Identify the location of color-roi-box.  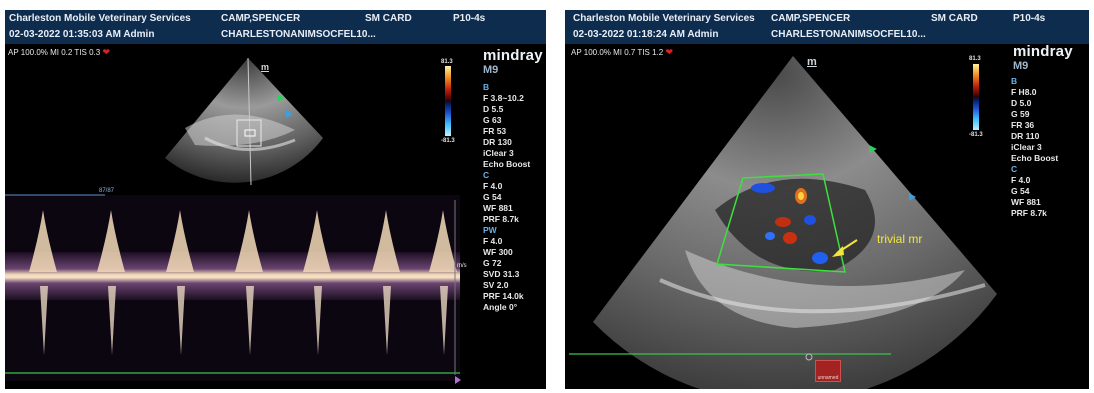
(781, 223).